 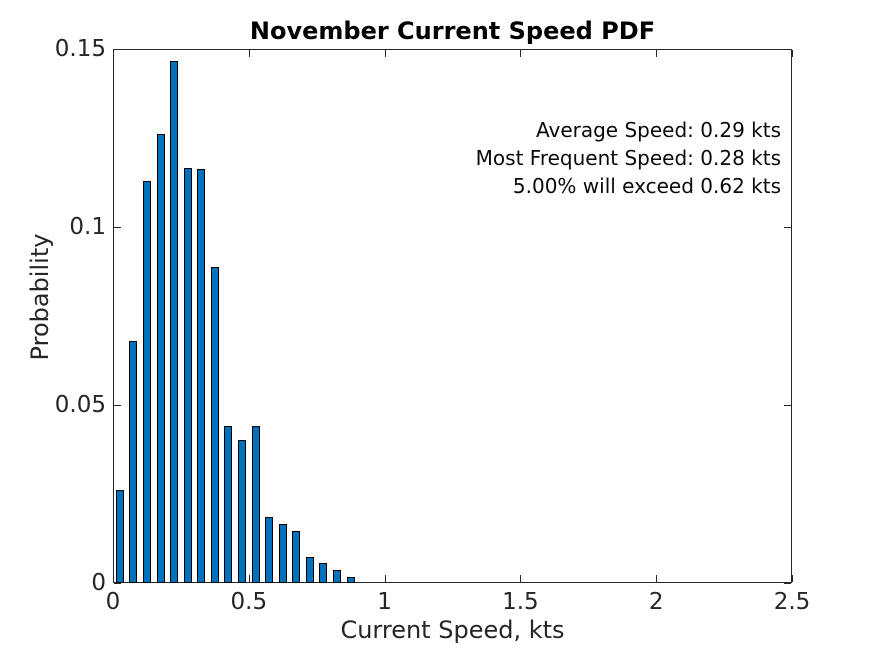 I want to click on y-axis-label: Probability, so click(x=40, y=297).